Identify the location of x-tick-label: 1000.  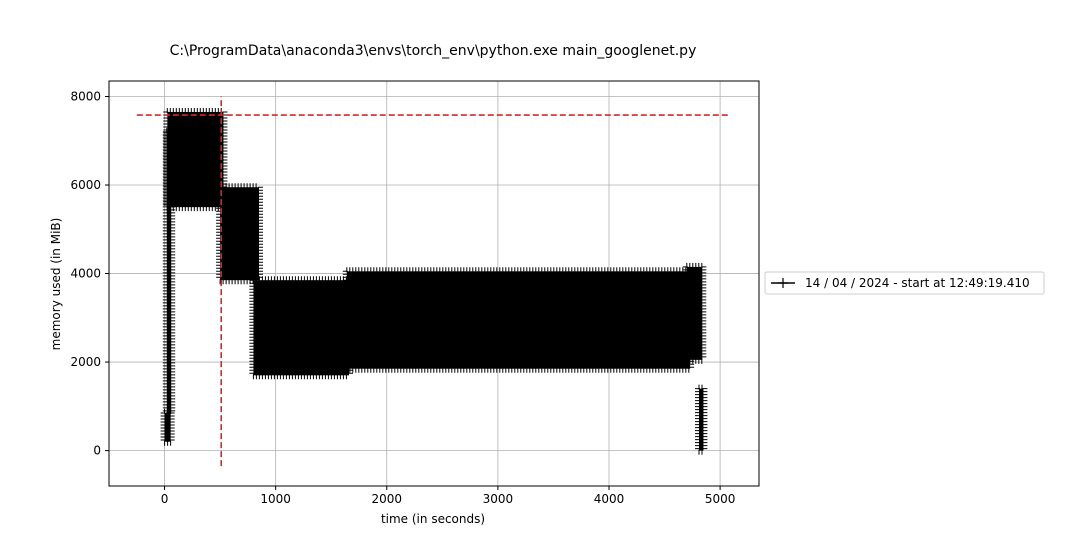
(275, 499).